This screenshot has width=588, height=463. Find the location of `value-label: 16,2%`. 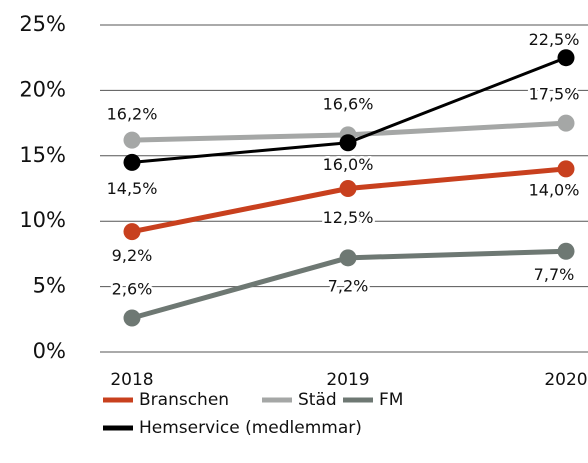

value-label: 16,2% is located at coordinates (132, 114).